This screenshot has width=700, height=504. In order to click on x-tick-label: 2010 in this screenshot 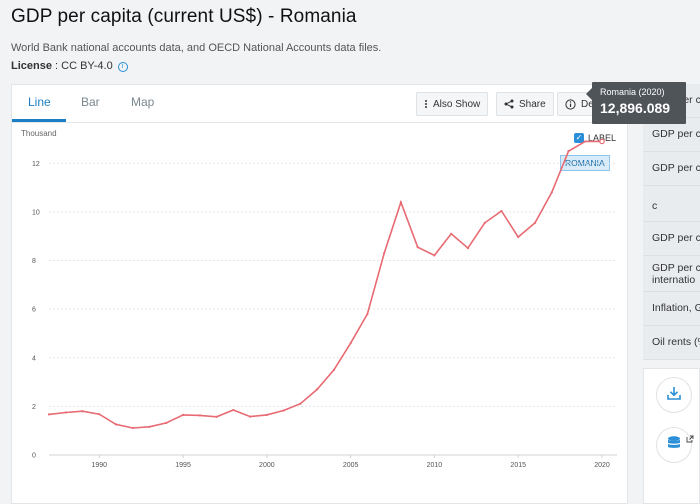, I will do `click(435, 465)`.